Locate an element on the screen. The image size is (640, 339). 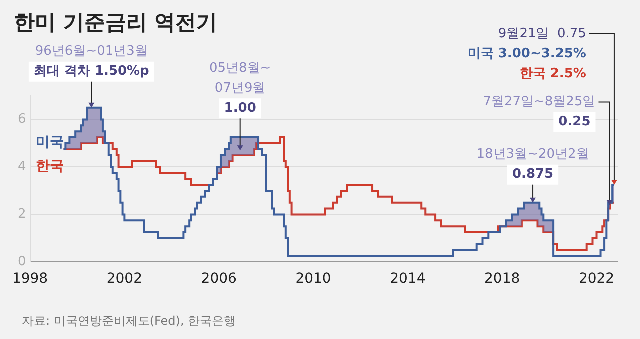
chart-title: 한미 기준금리 역전기 is located at coordinates (116, 22).